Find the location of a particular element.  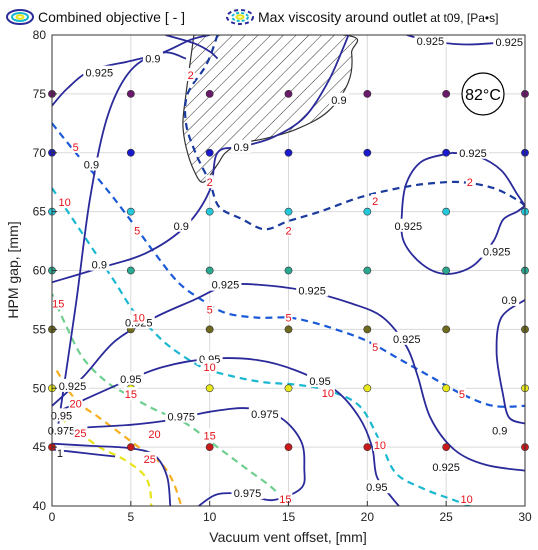

y-axis-ticks: 40 45 50 55 60 65 70 75 80 is located at coordinates (45, 270).